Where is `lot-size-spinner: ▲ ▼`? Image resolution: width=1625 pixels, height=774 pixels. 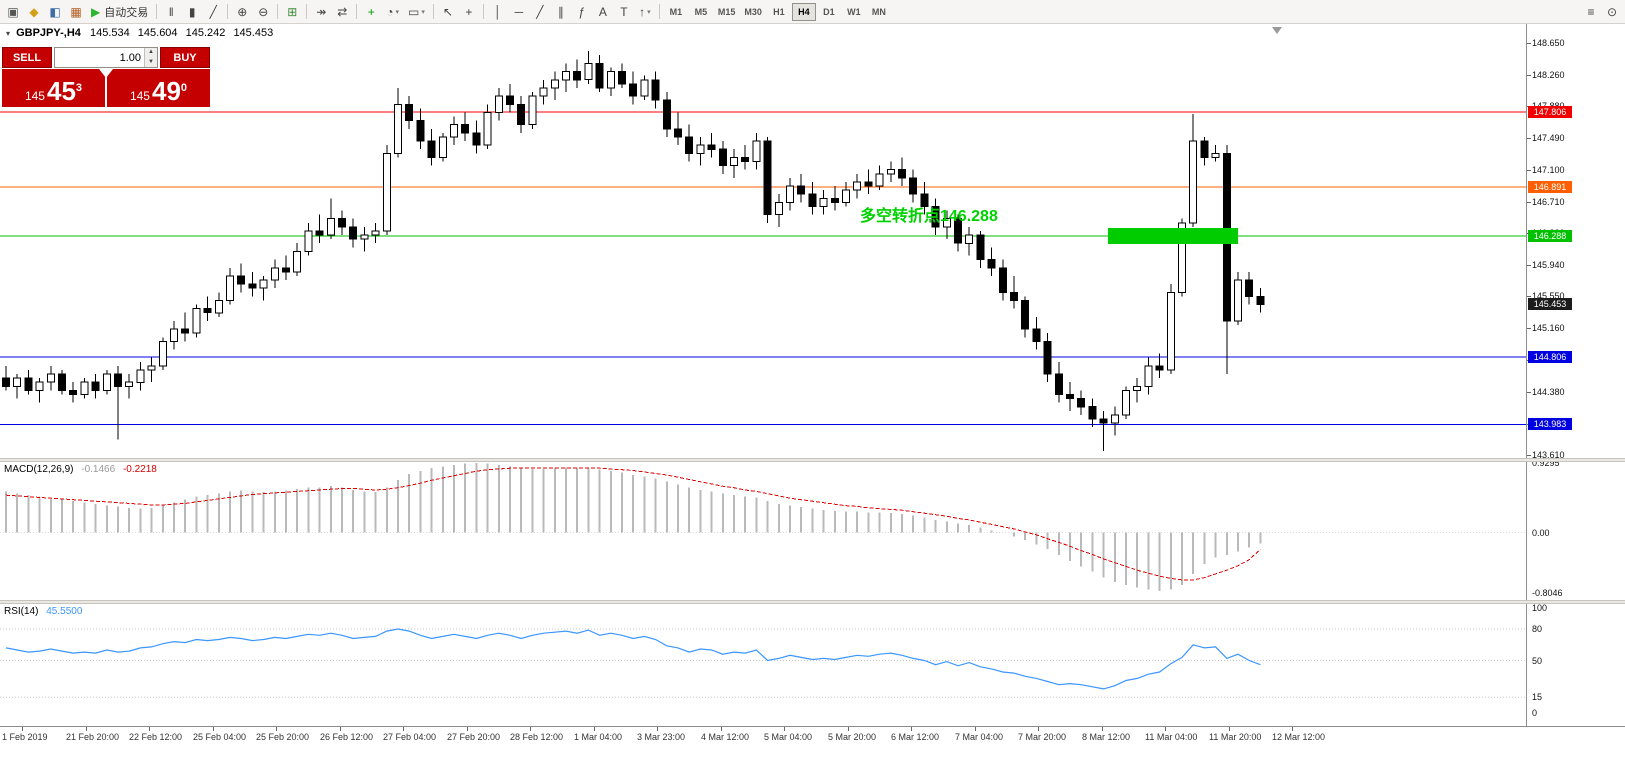
lot-size-spinner: ▲ ▼ is located at coordinates (150, 57).